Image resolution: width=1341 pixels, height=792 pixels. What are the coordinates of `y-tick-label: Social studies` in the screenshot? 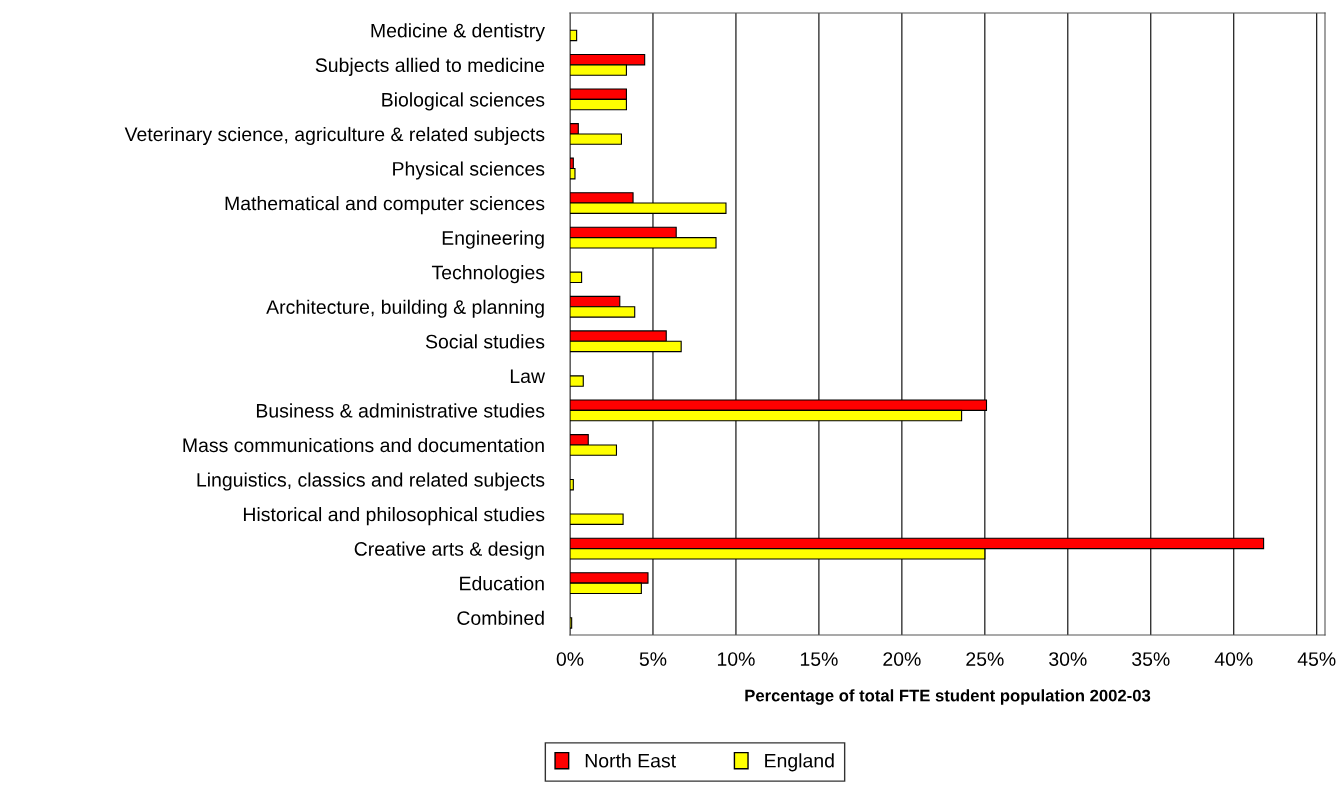 It's located at (485, 341).